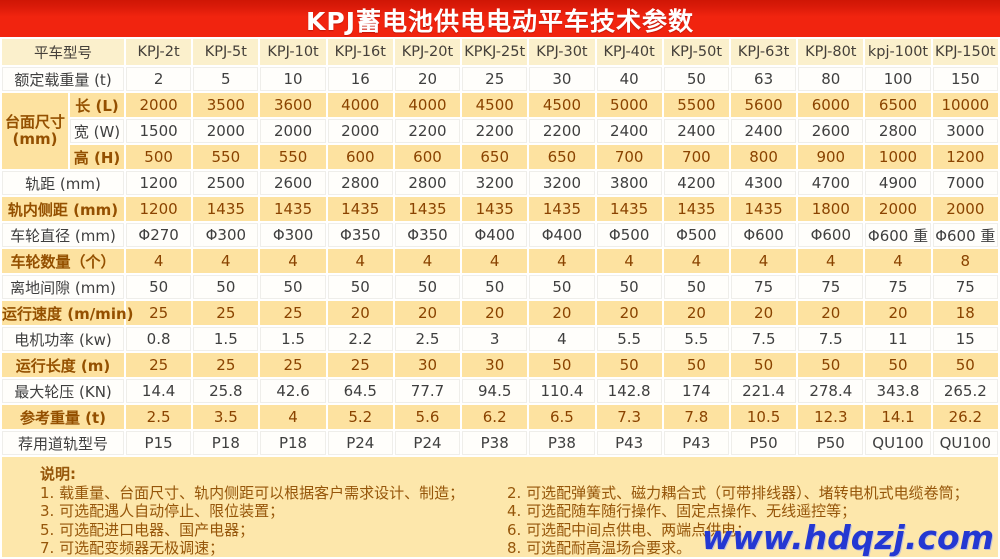 The height and width of the screenshot is (559, 1000). Describe the element at coordinates (562, 52) in the screenshot. I see `model-header-cell: KPJ-30t` at that location.